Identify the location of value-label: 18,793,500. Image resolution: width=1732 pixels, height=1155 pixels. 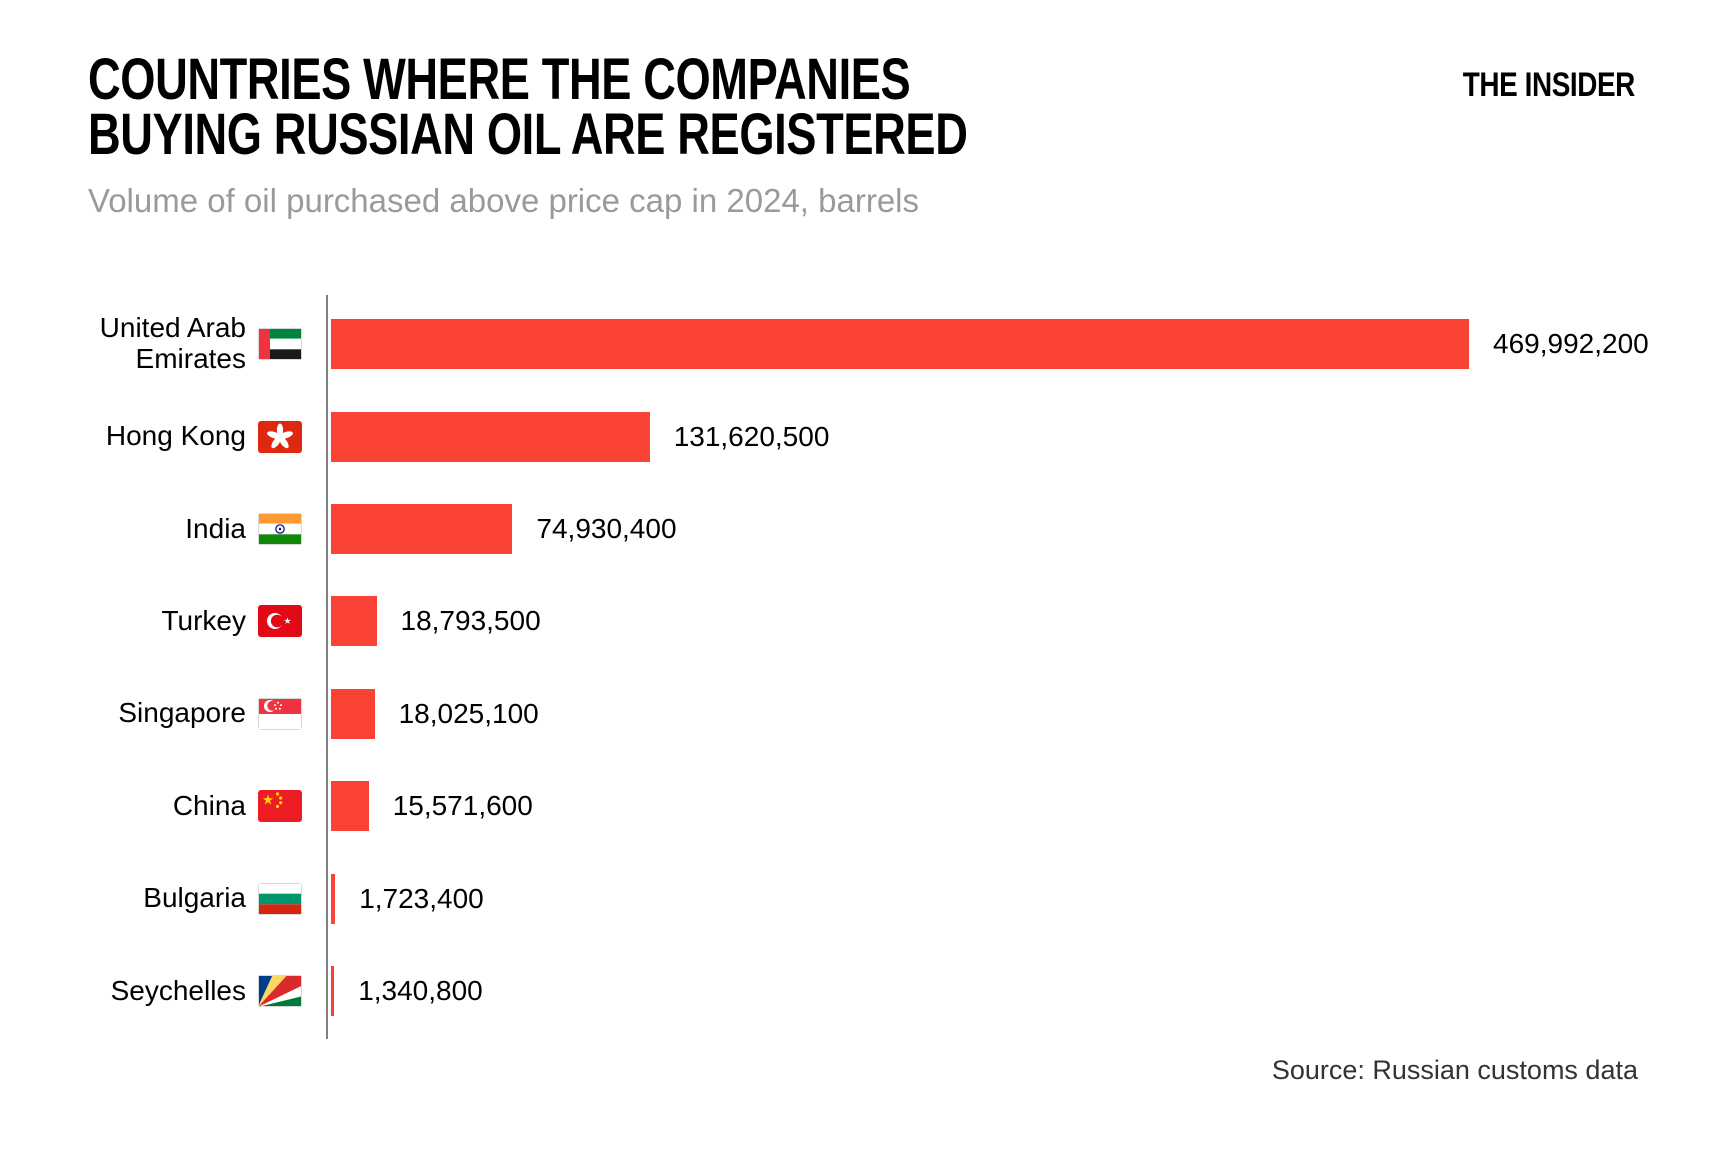
(470, 621).